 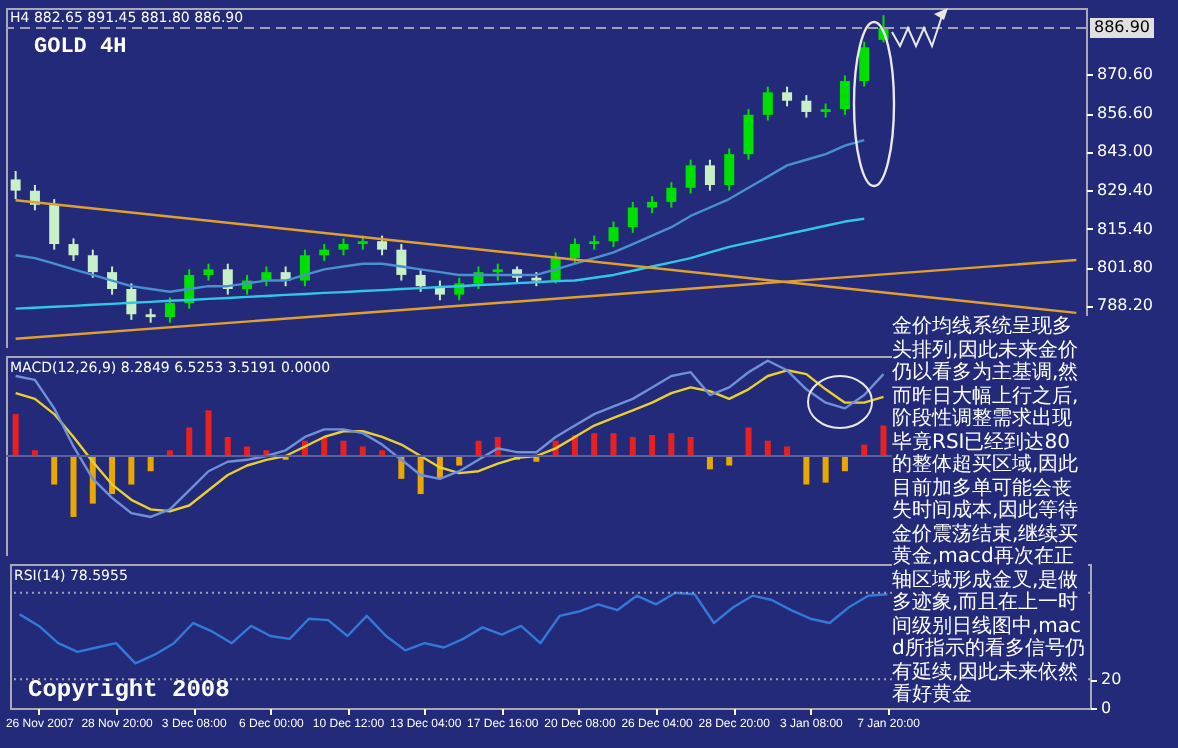 I want to click on annotation: Copyright 2008, so click(x=129, y=690).